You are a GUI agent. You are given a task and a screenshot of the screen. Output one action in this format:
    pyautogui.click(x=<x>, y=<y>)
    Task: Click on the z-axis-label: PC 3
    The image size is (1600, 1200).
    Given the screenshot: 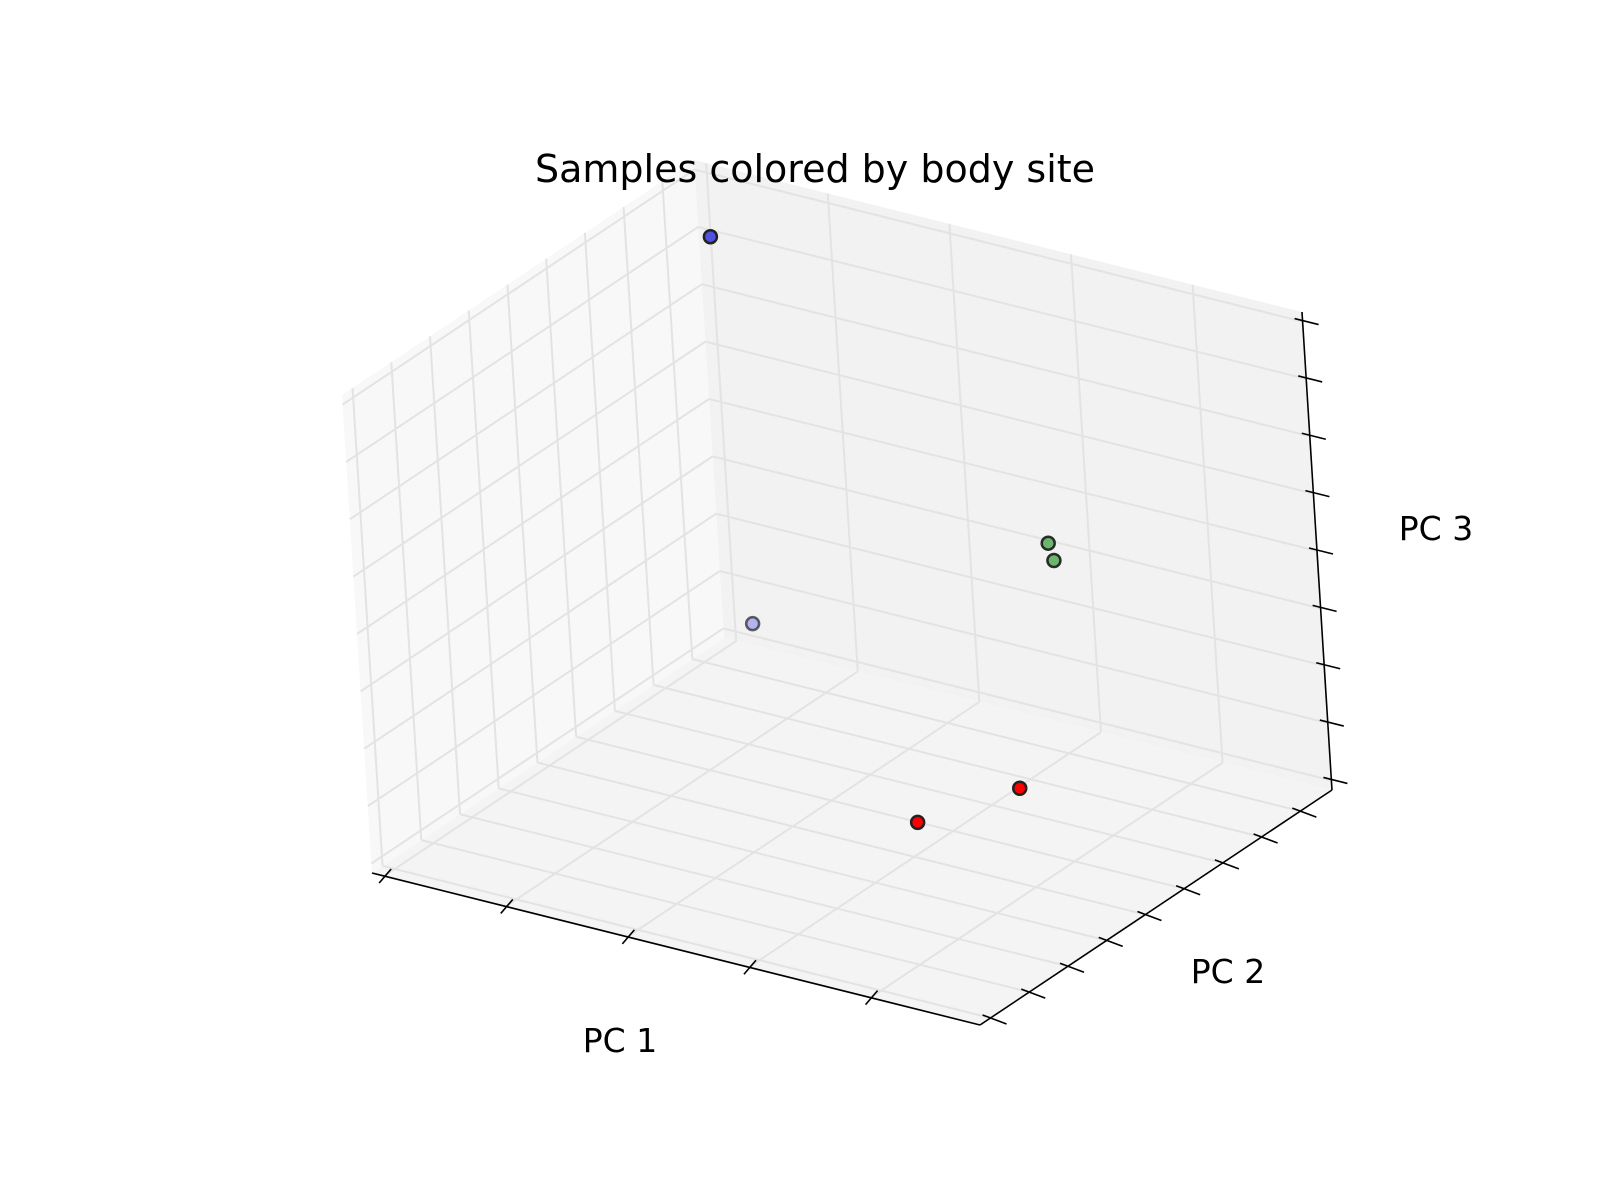 What is the action you would take?
    pyautogui.click(x=1436, y=528)
    